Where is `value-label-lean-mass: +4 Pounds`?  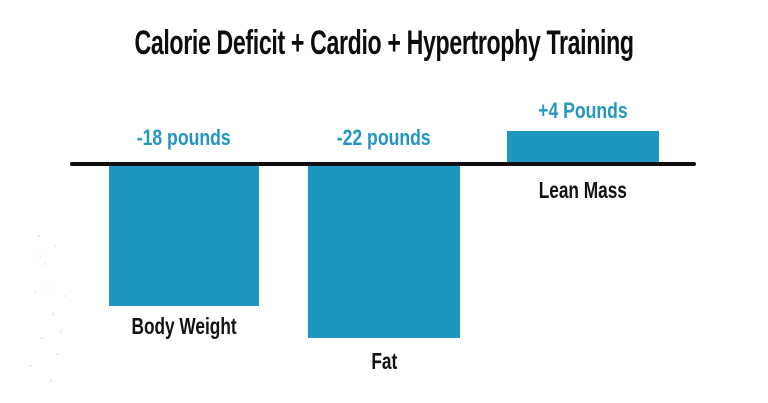 value-label-lean-mass: +4 Pounds is located at coordinates (583, 110).